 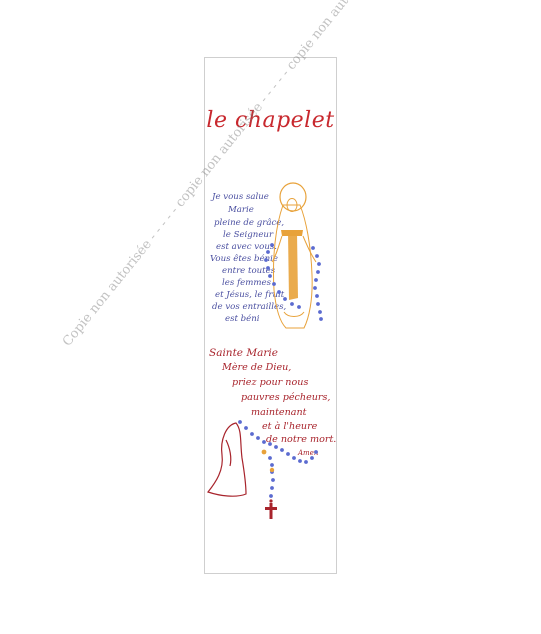 I want to click on bookmark-title: le chapelet, so click(x=270, y=120).